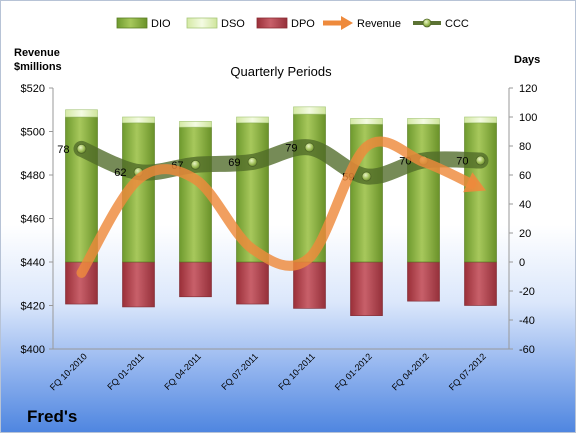 The width and height of the screenshot is (576, 433). Describe the element at coordinates (353, 371) in the screenshot. I see `category-label: FQ 01-2012` at that location.